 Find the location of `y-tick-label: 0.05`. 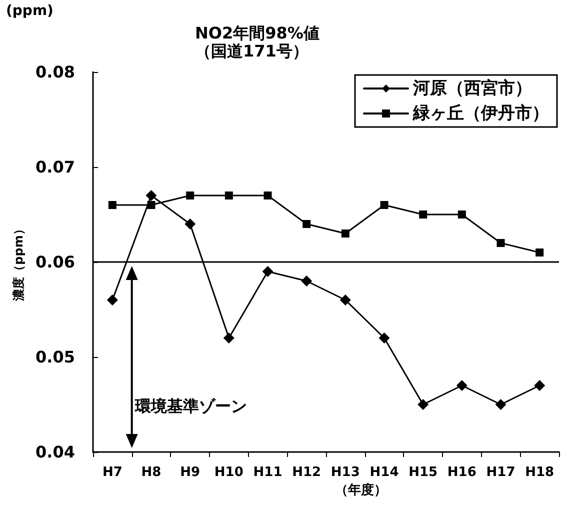

y-tick-label: 0.05 is located at coordinates (55, 357).